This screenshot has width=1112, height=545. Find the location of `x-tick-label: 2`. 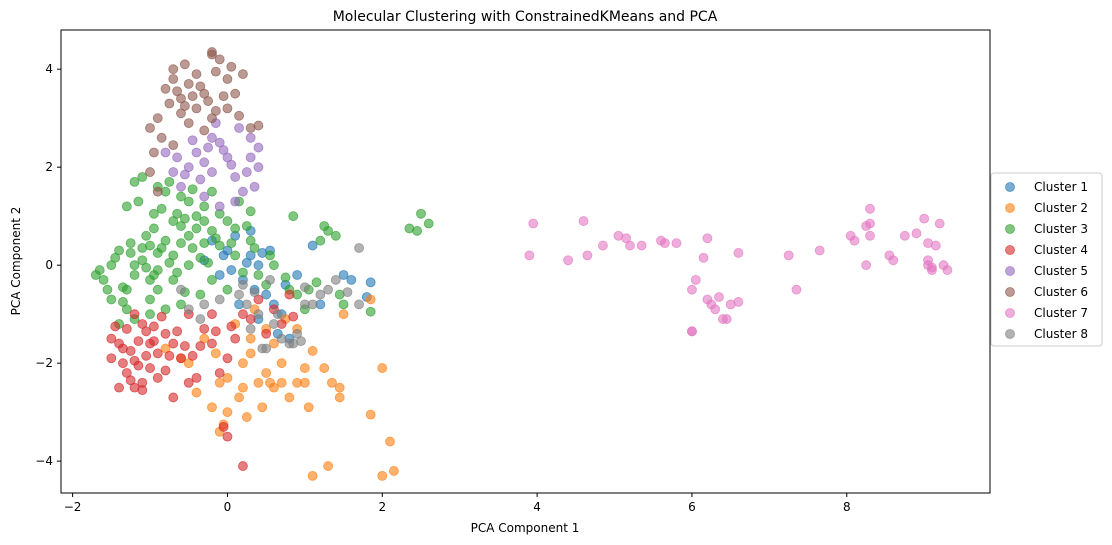

x-tick-label: 2 is located at coordinates (382, 507).